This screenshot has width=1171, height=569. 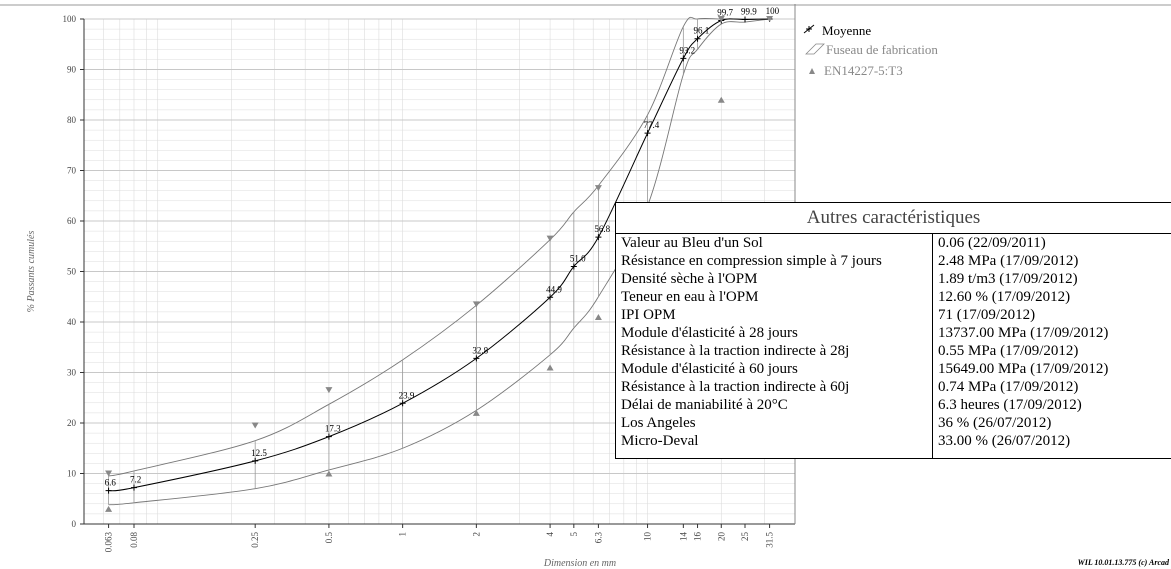 I want to click on property-name: Résistance à la traction indirecte à 28j, so click(x=774, y=351).